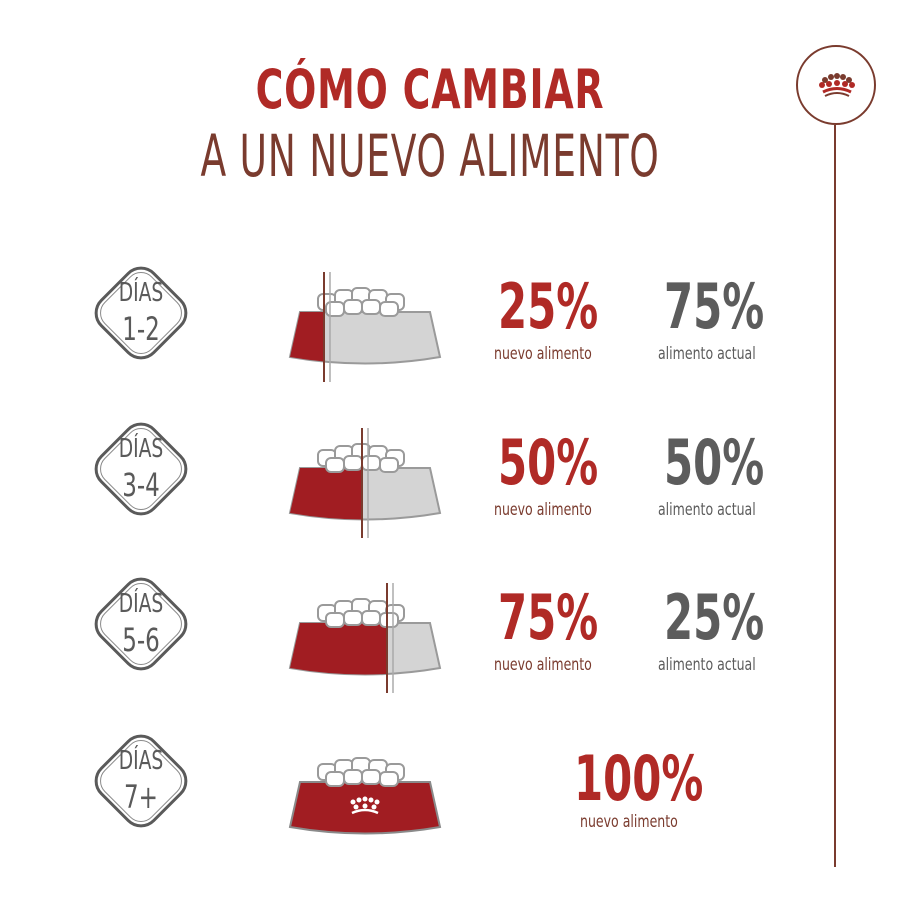 The width and height of the screenshot is (900, 900). What do you see at coordinates (639, 778) in the screenshot?
I see `new-food-percent: 100%` at bounding box center [639, 778].